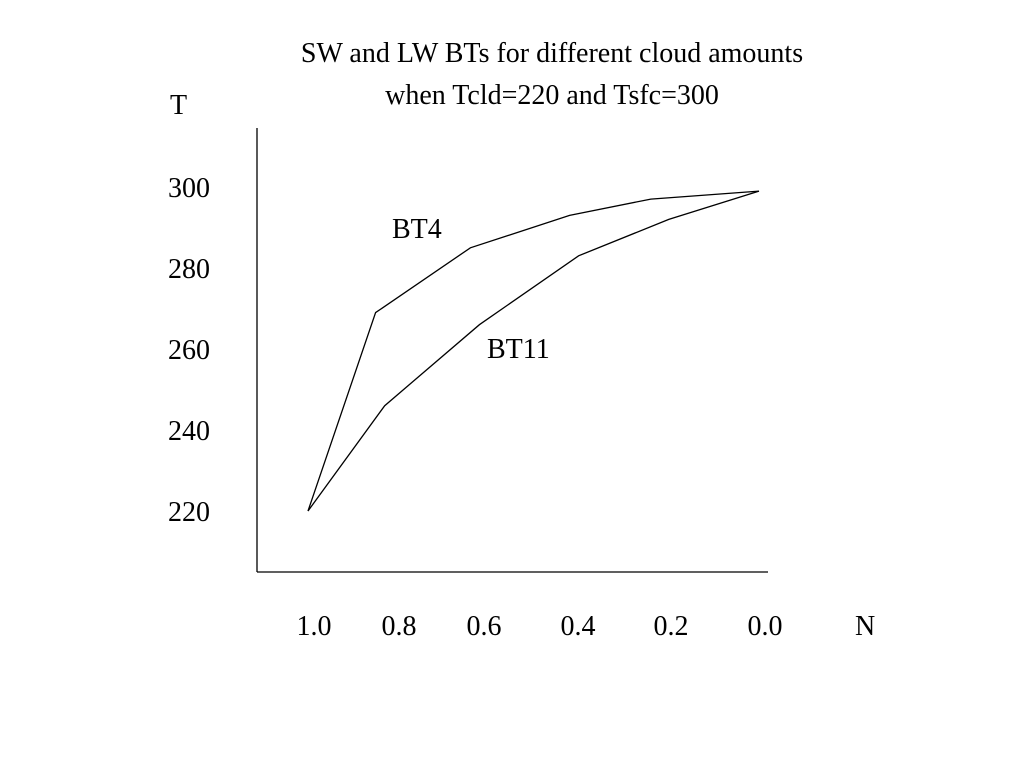 Image resolution: width=1024 pixels, height=768 pixels. I want to click on x-tick-label: 0.2, so click(671, 626).